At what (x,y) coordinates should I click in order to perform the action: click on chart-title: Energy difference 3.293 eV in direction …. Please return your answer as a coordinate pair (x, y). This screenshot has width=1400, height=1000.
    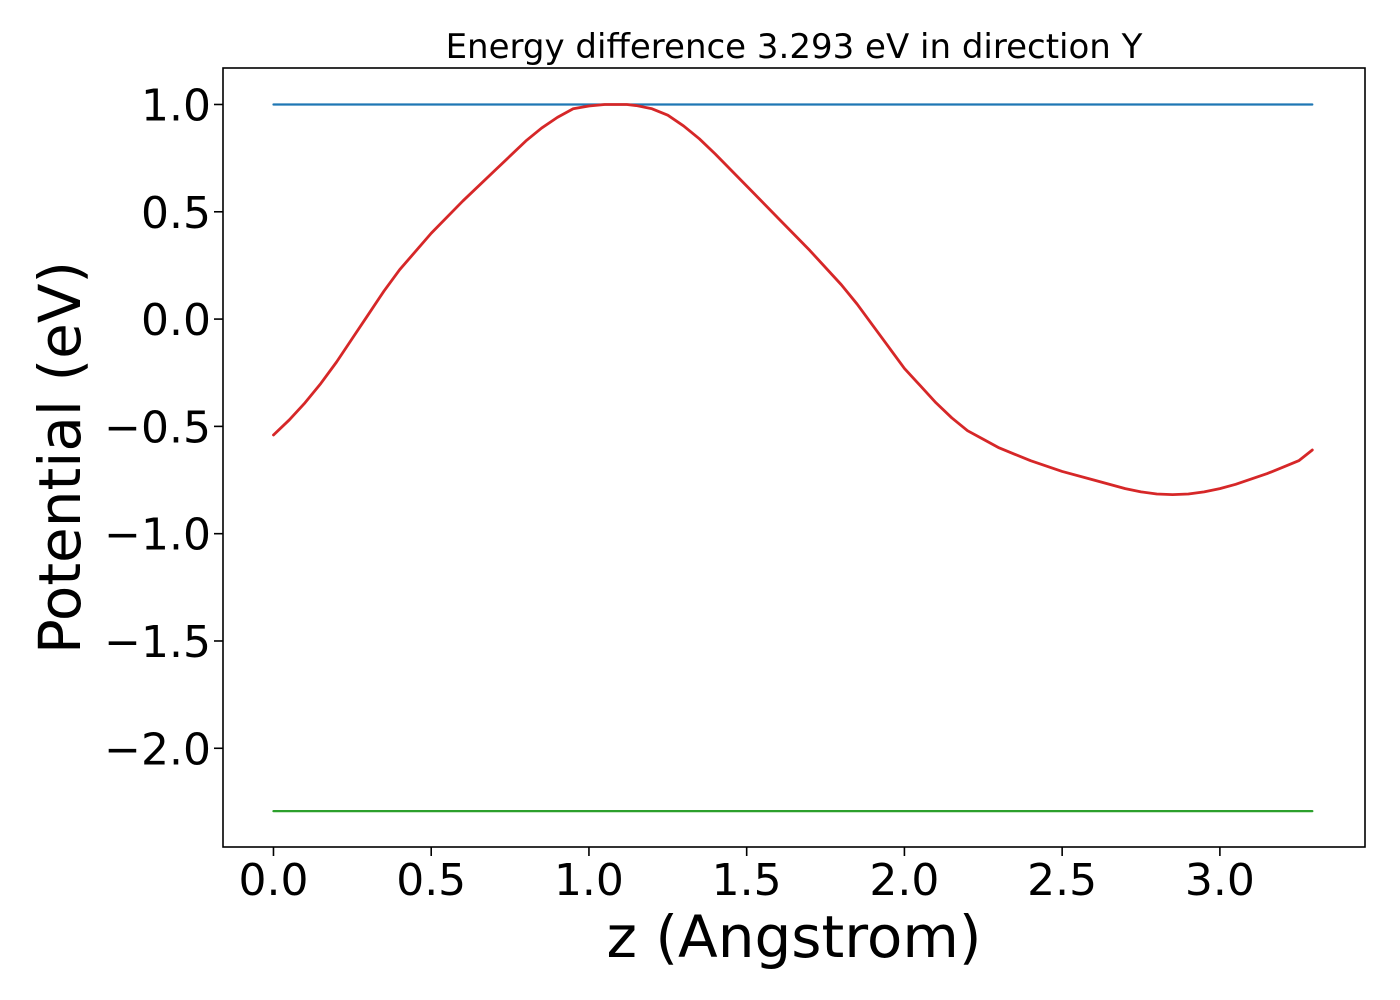
    Looking at the image, I should click on (794, 47).